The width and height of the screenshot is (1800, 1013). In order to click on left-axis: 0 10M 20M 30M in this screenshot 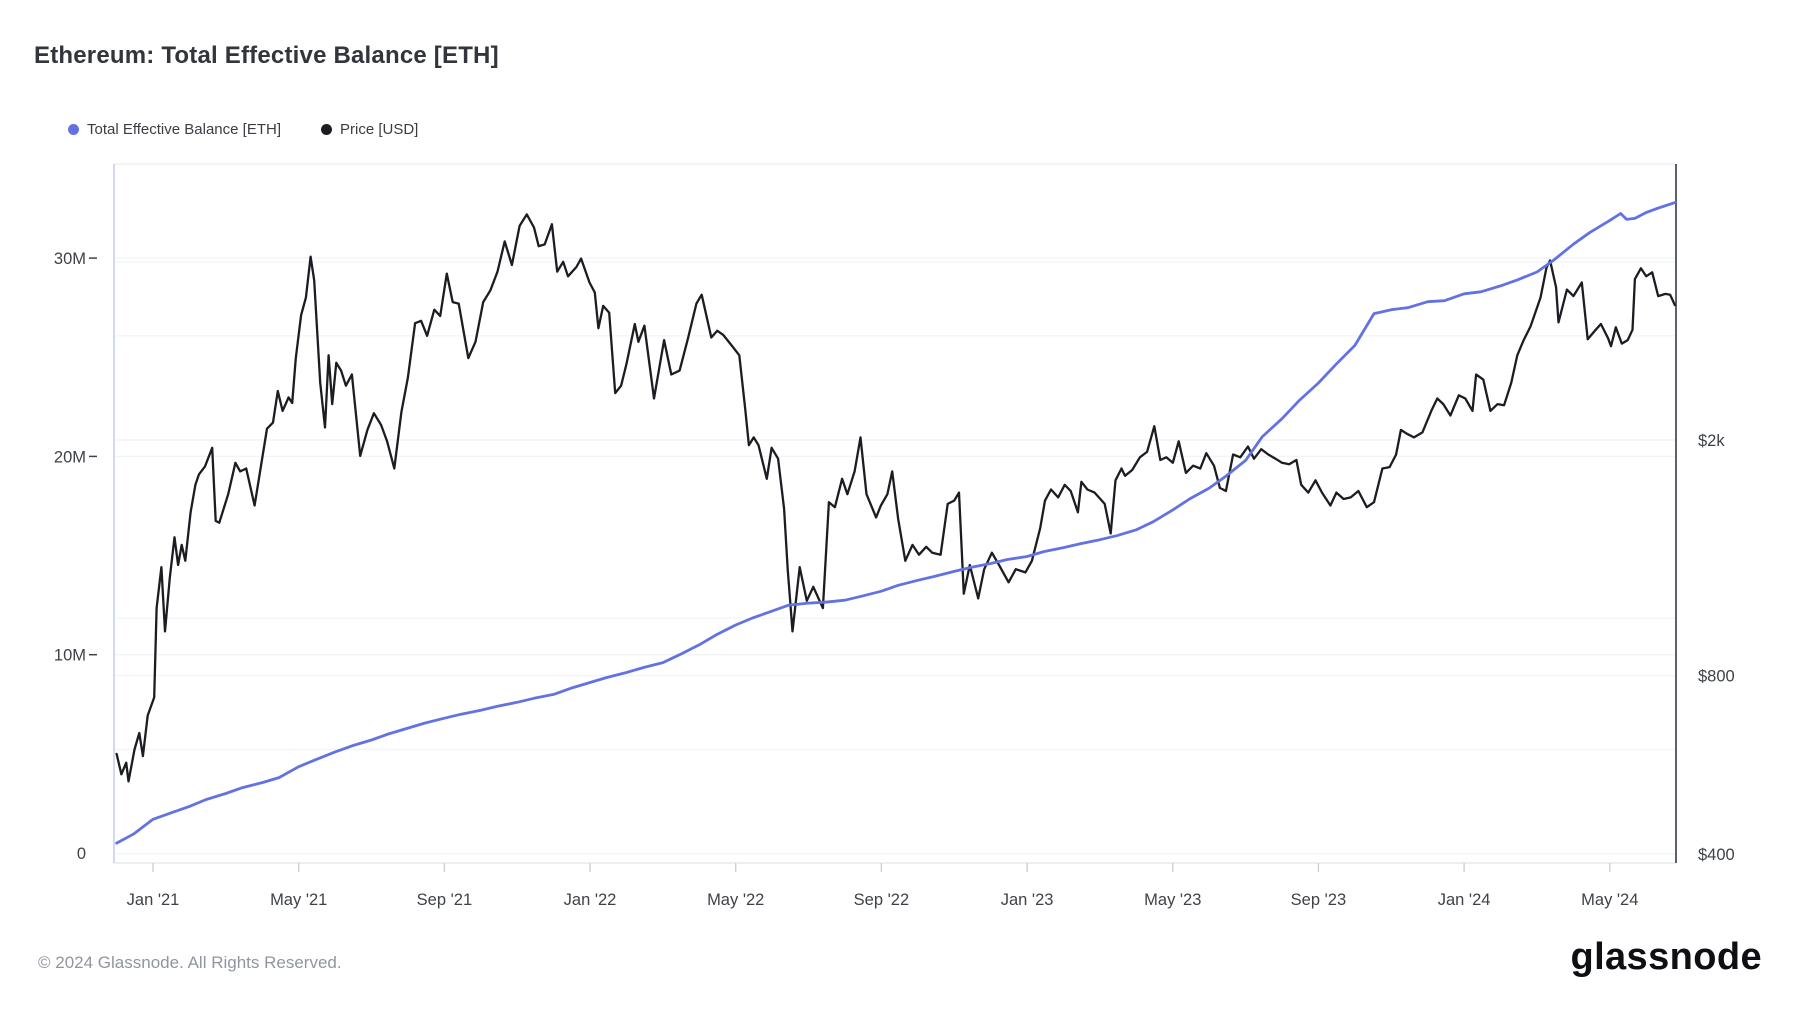, I will do `click(75, 556)`.